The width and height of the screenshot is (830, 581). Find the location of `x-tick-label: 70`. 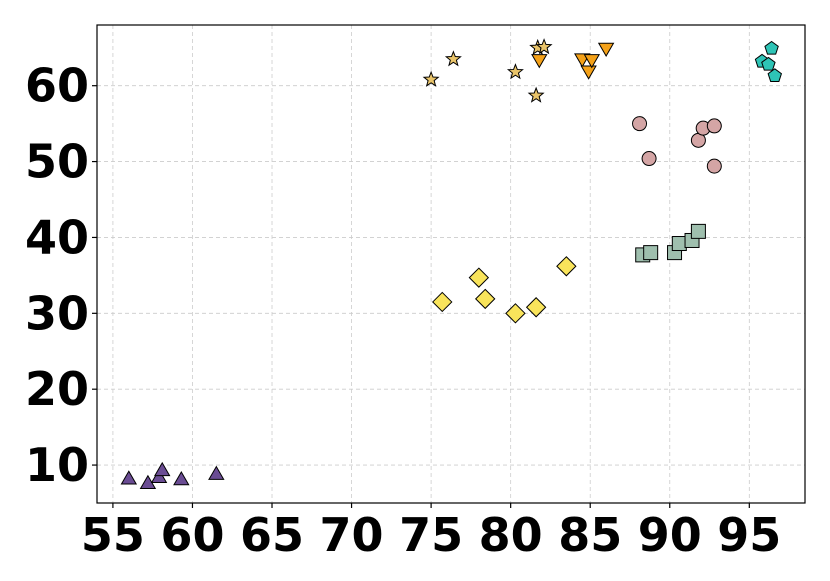

x-tick-label: 70 is located at coordinates (352, 535).